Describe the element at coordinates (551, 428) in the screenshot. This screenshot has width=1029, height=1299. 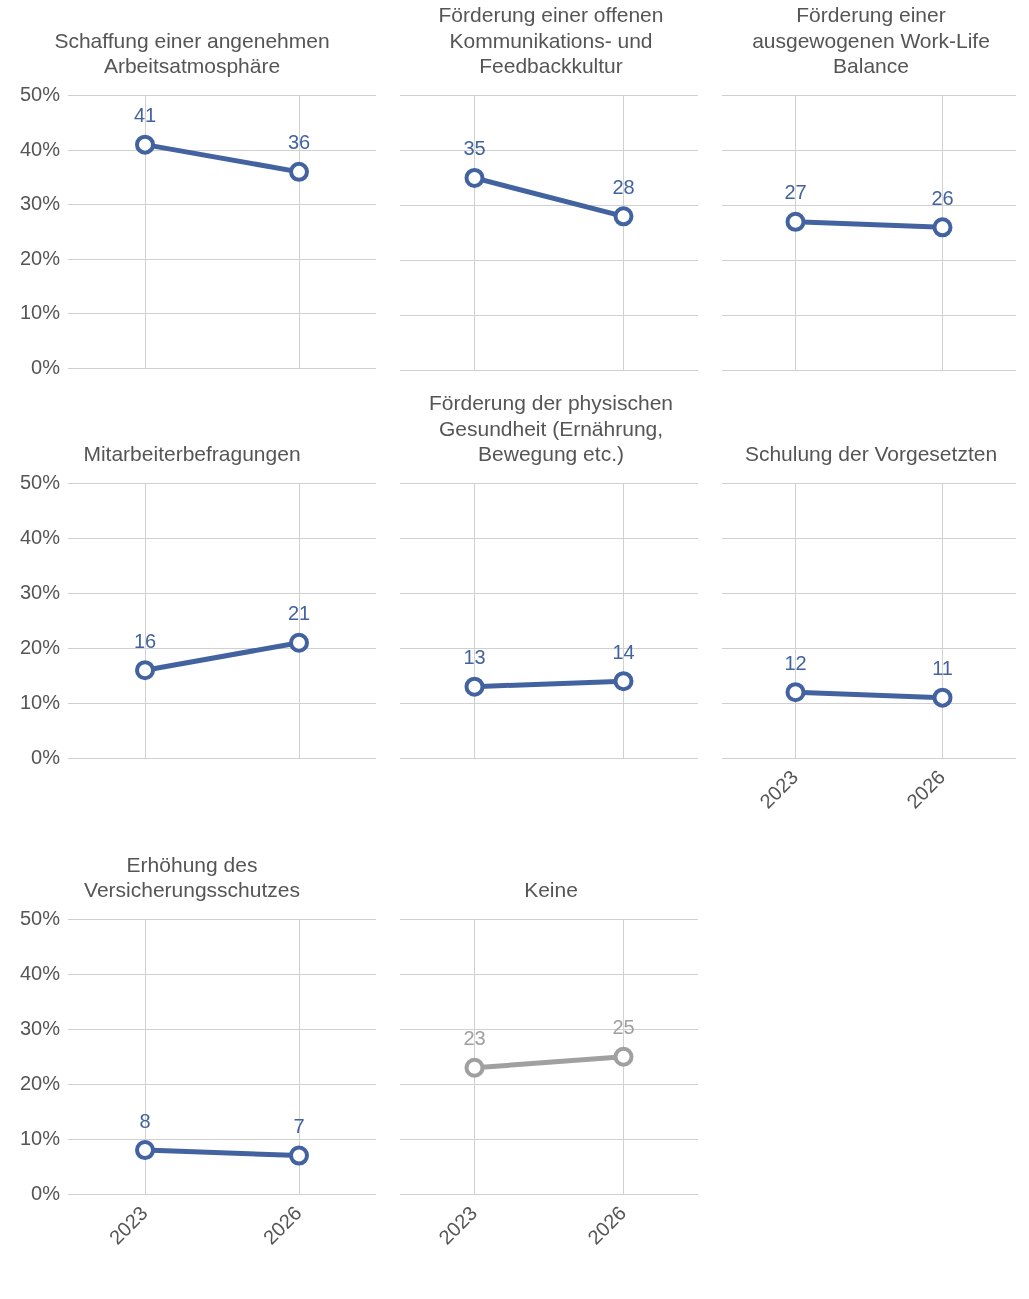
I see `chart-title: Förderung der physischen Gesundheit (Ernährung, Bewegung etc.)` at that location.